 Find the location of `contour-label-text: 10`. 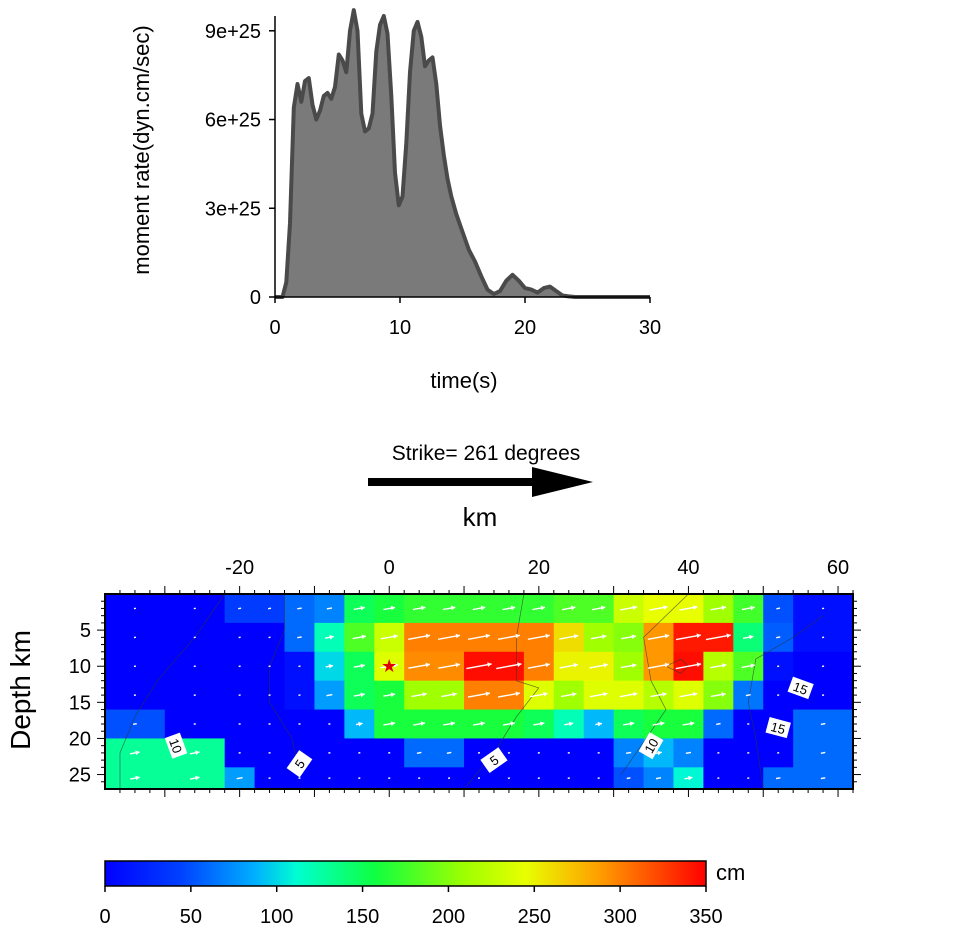

contour-label-text: 10 is located at coordinates (651, 746).